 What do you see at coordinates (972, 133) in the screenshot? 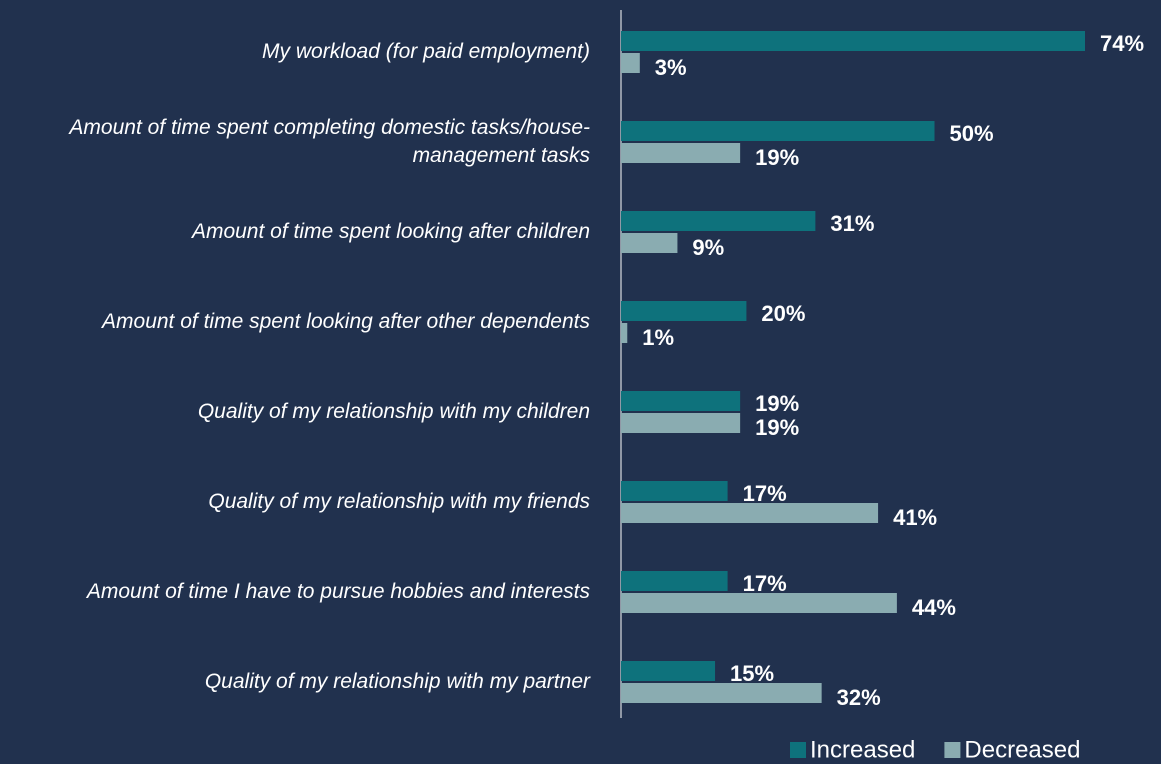
I see `value-label: 50%` at bounding box center [972, 133].